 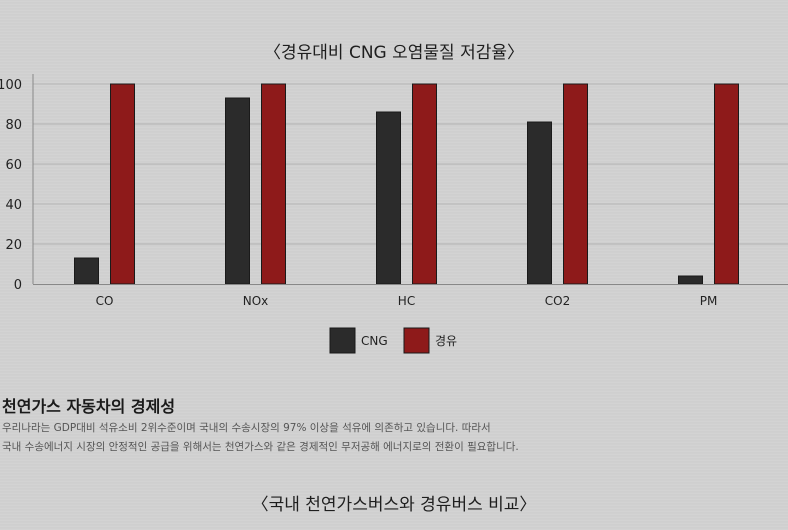 I want to click on legend-label: 경유, so click(x=446, y=341).